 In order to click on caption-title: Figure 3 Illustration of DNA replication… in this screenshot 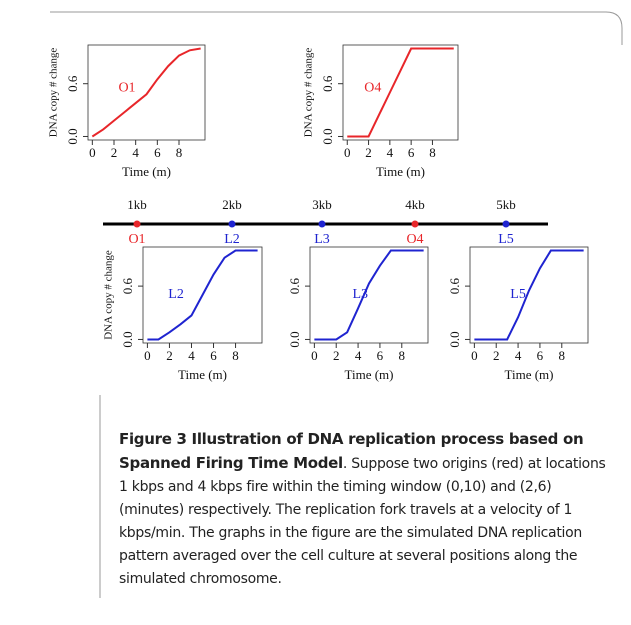, I will do `click(351, 451)`.